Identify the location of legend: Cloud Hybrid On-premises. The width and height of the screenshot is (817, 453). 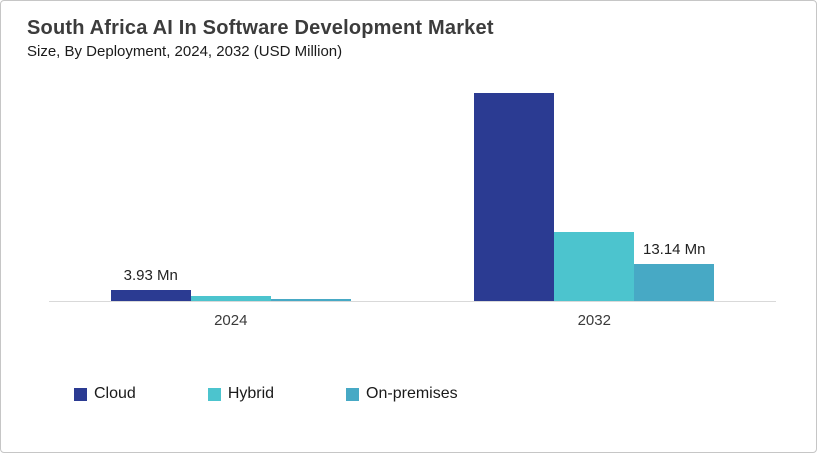
(266, 394).